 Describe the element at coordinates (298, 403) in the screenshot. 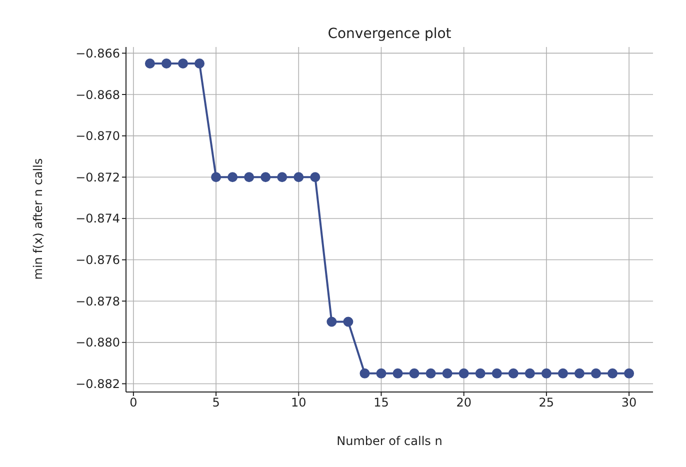

I see `x-tick-label: 10` at that location.